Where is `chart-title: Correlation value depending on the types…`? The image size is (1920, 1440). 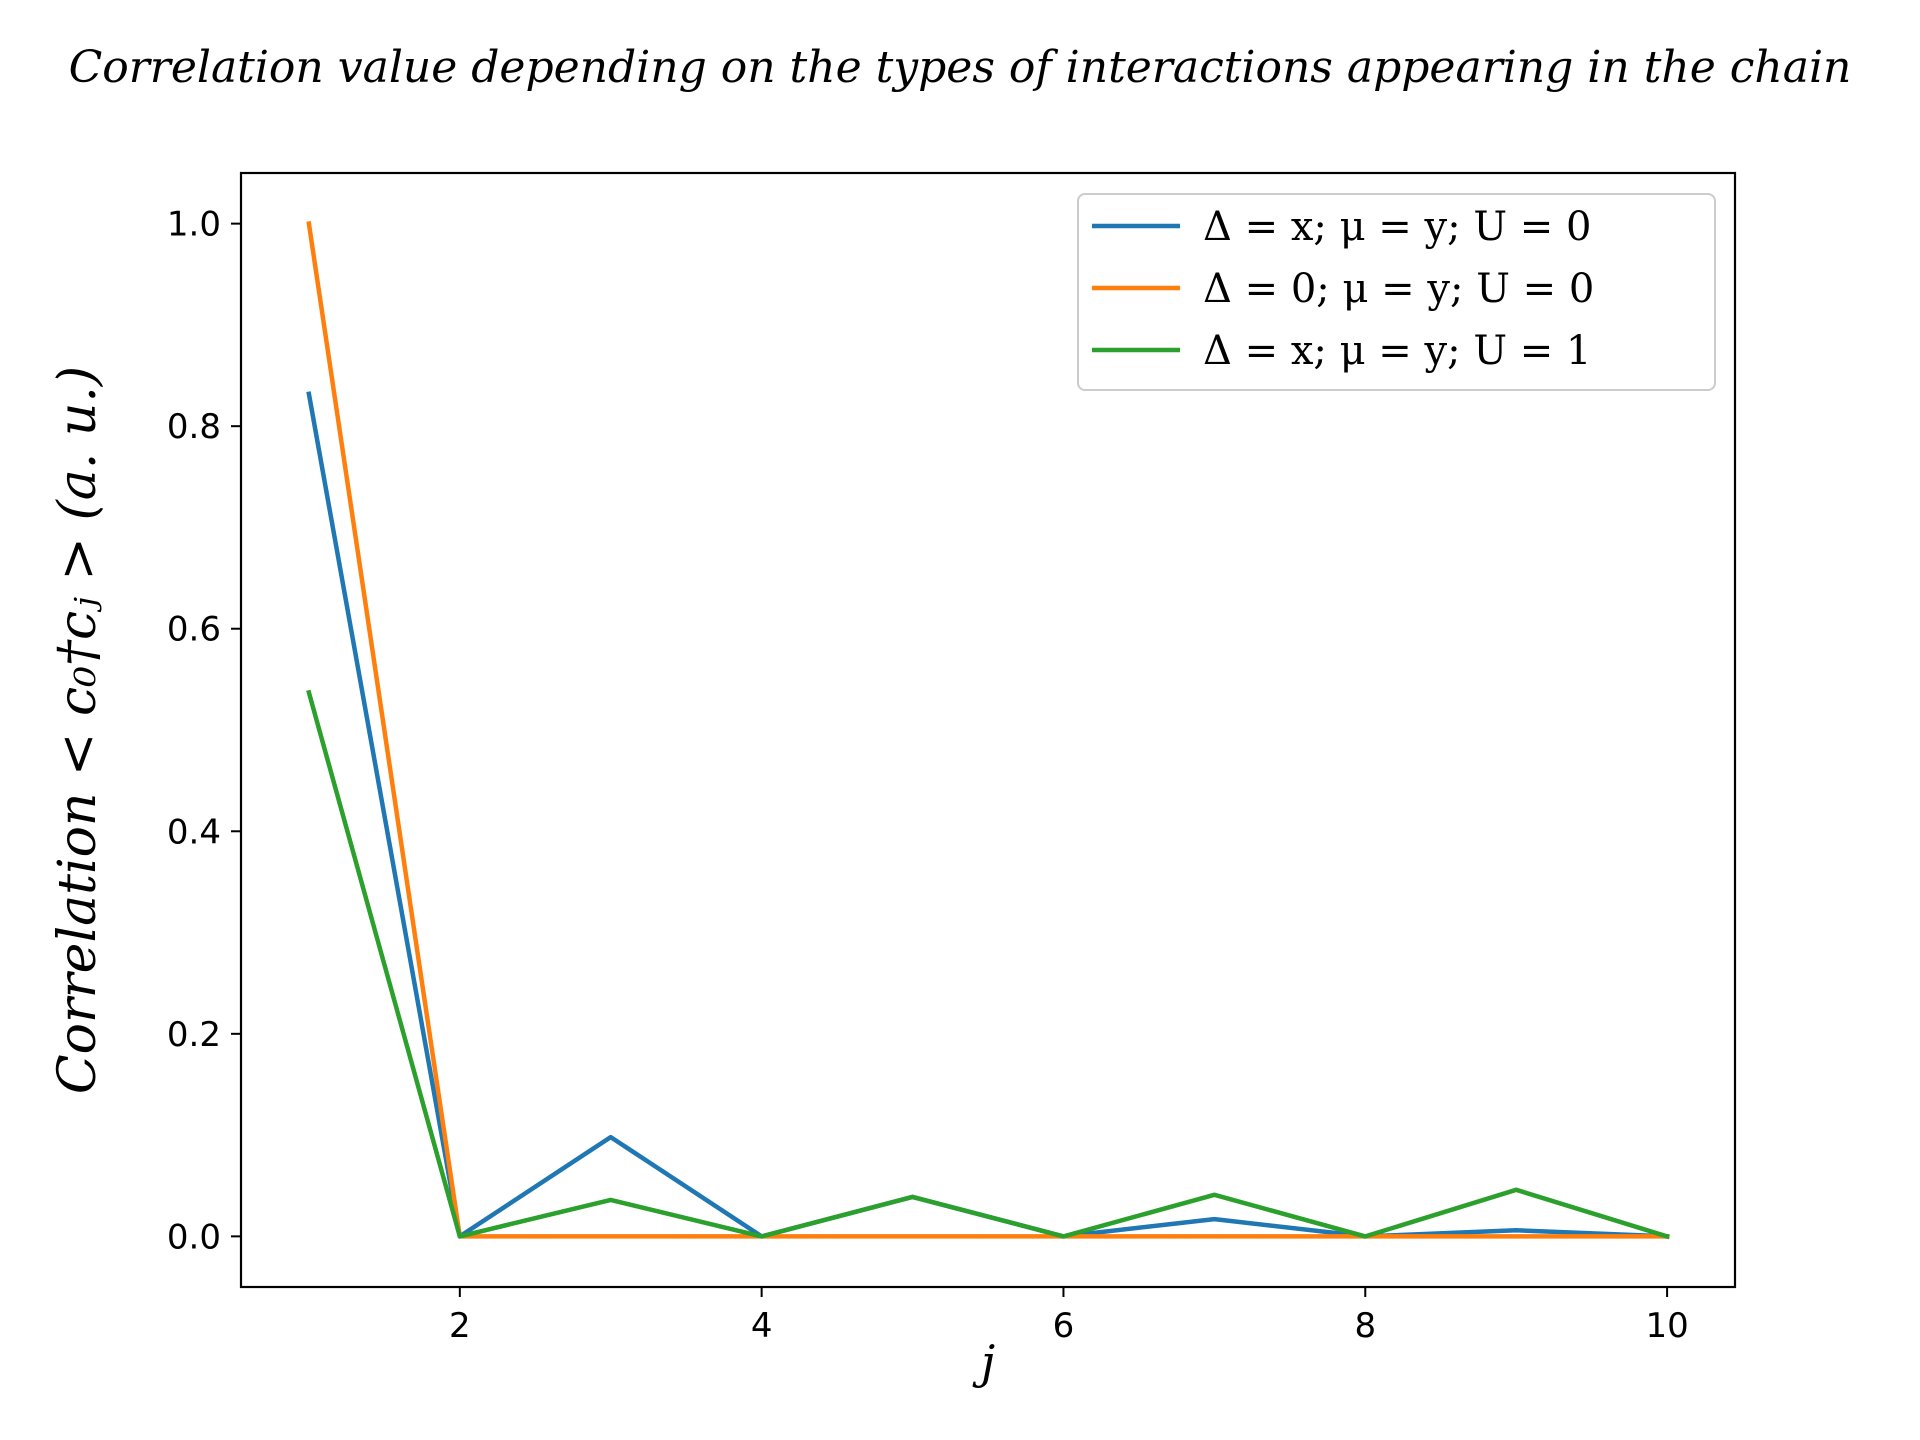
chart-title: Correlation value depending on the types… is located at coordinates (960, 67).